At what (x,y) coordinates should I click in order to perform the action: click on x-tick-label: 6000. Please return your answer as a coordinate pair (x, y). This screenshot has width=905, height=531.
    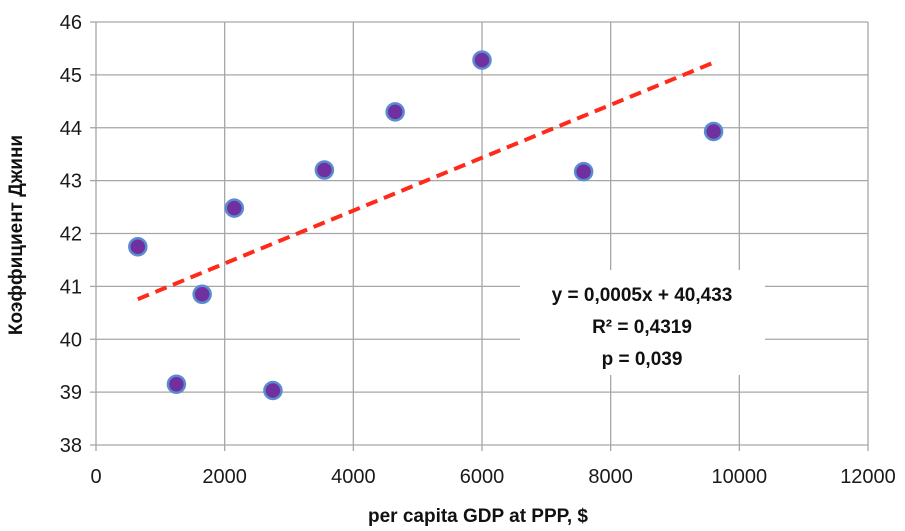
    Looking at the image, I should click on (482, 477).